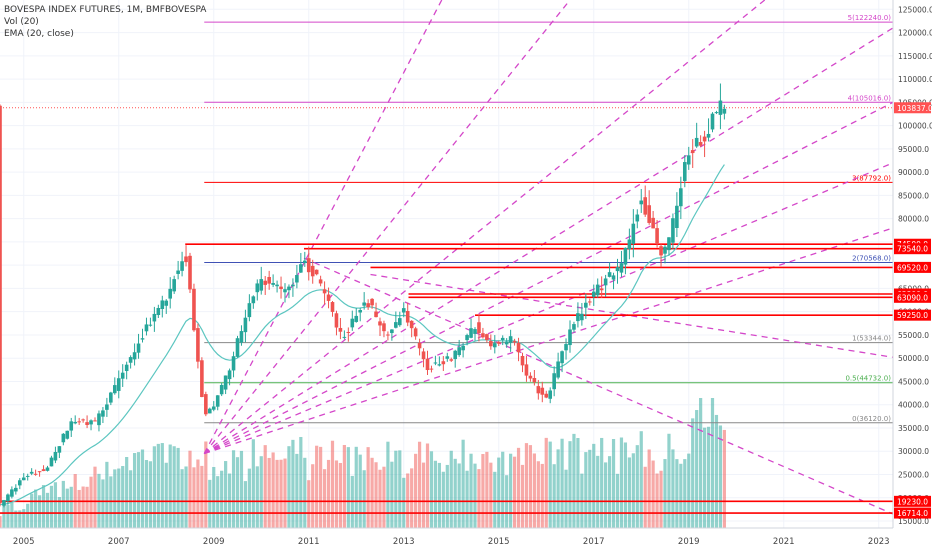  What do you see at coordinates (912, 297) in the screenshot?
I see `level-label: 63090.0` at bounding box center [912, 297].